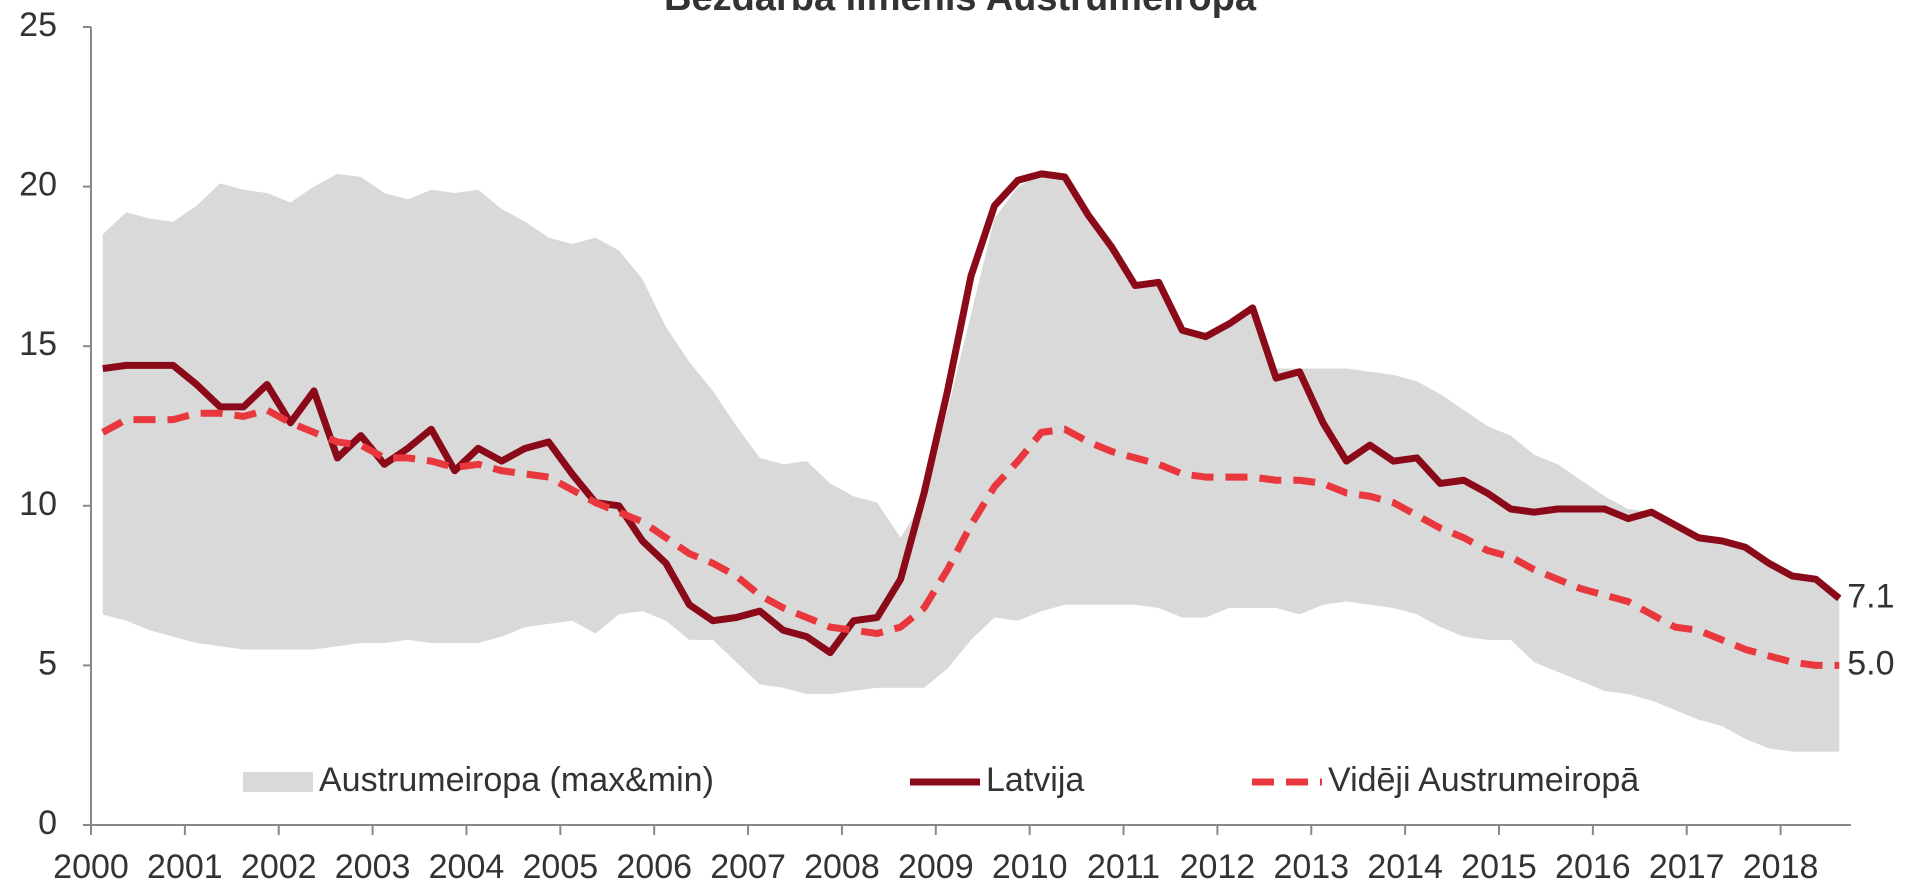 This screenshot has width=1907, height=886. Describe the element at coordinates (1035, 780) in the screenshot. I see `legend-label: Latvija` at that location.